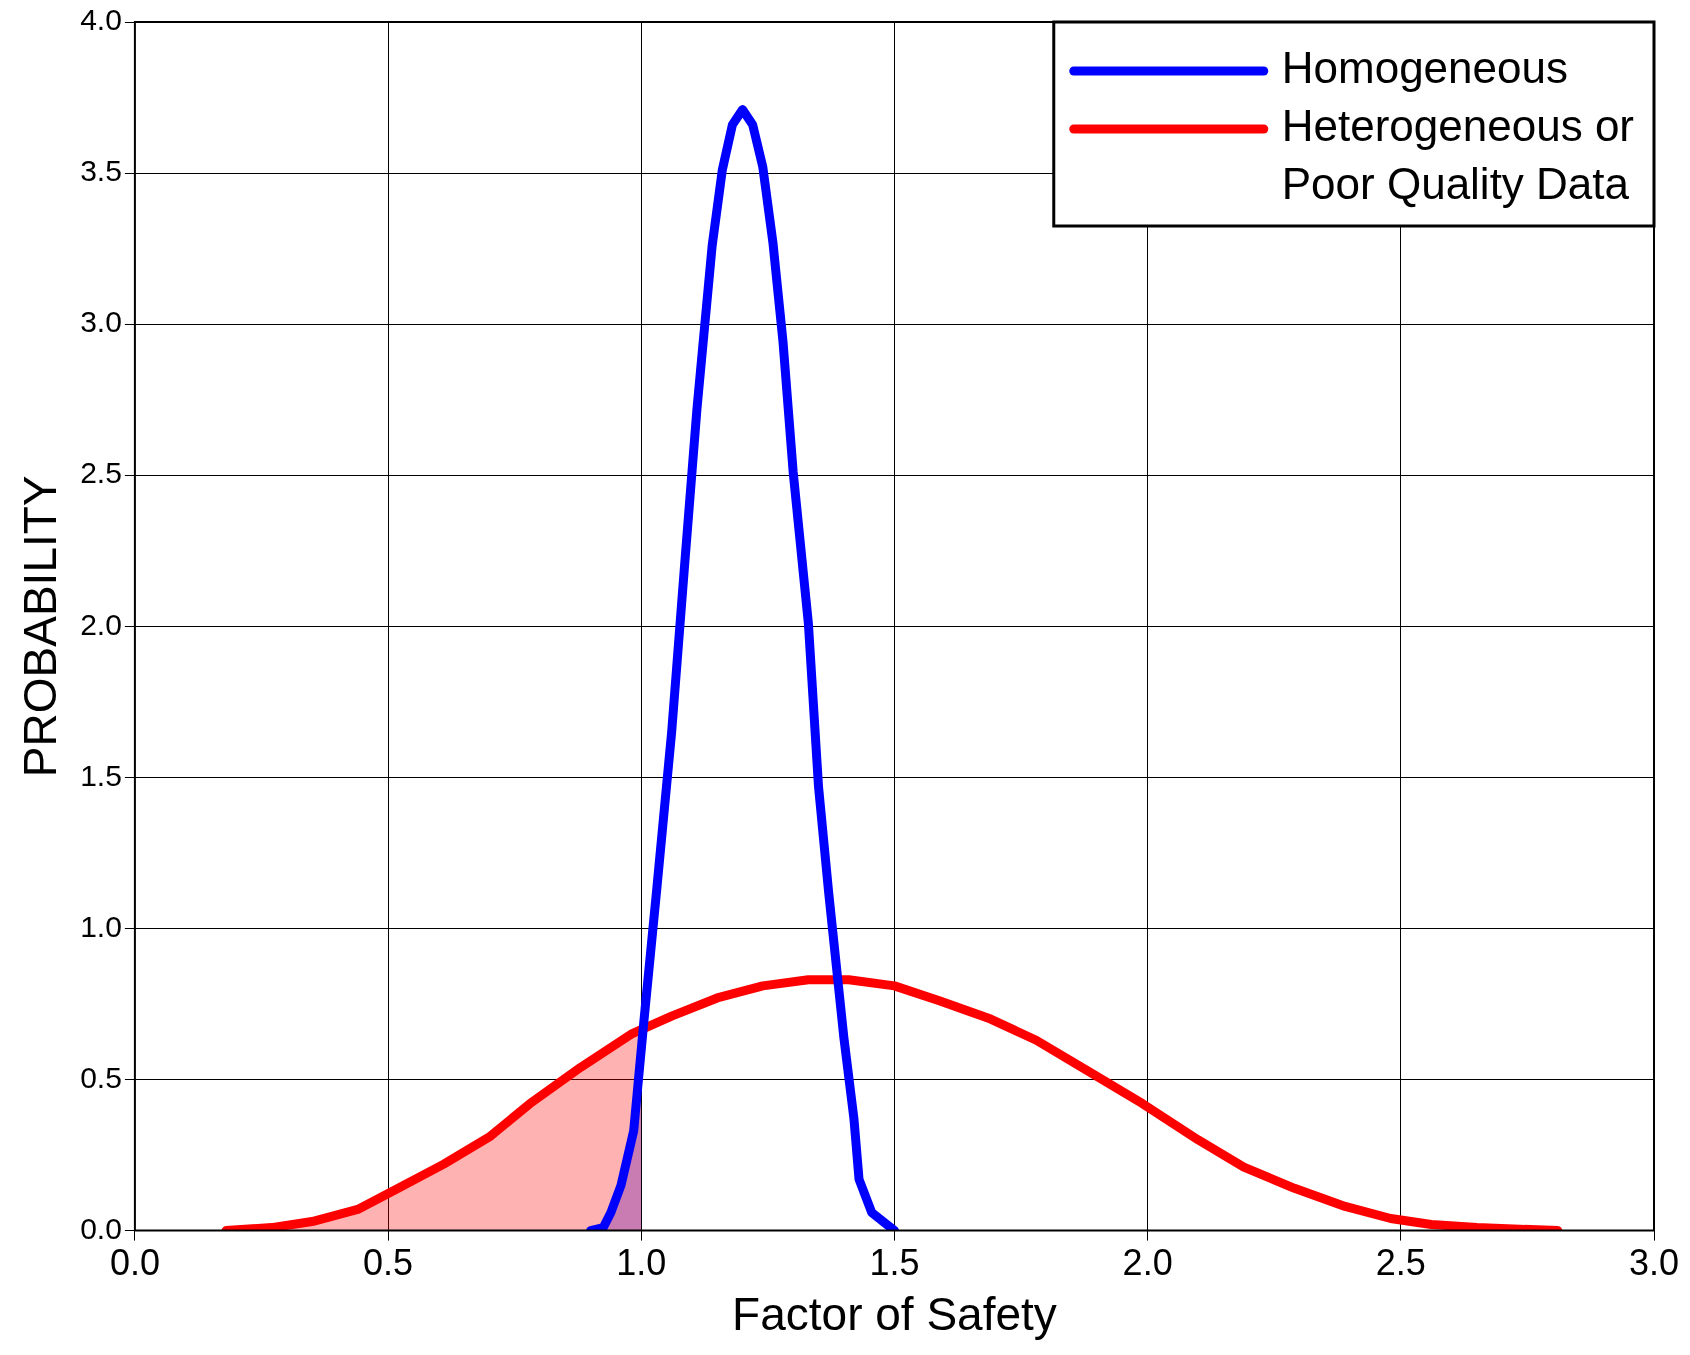 Image resolution: width=1690 pixels, height=1355 pixels. I want to click on y-tick-label: 1.0, so click(101, 926).